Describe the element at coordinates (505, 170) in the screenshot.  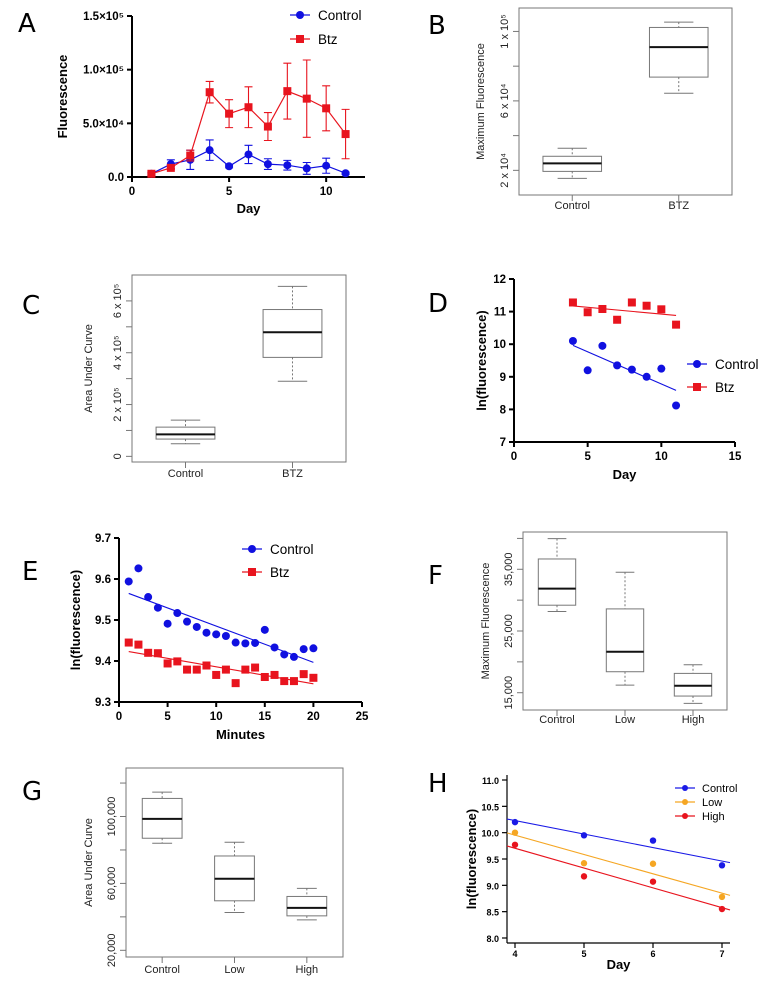
I see `y-tick-label: 2 x 10⁴` at that location.